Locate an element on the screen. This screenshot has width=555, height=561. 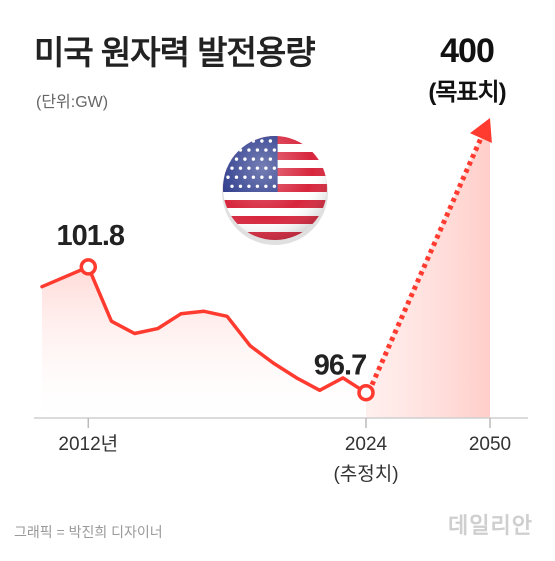
x-tick-label: 2012년 is located at coordinates (88, 444).